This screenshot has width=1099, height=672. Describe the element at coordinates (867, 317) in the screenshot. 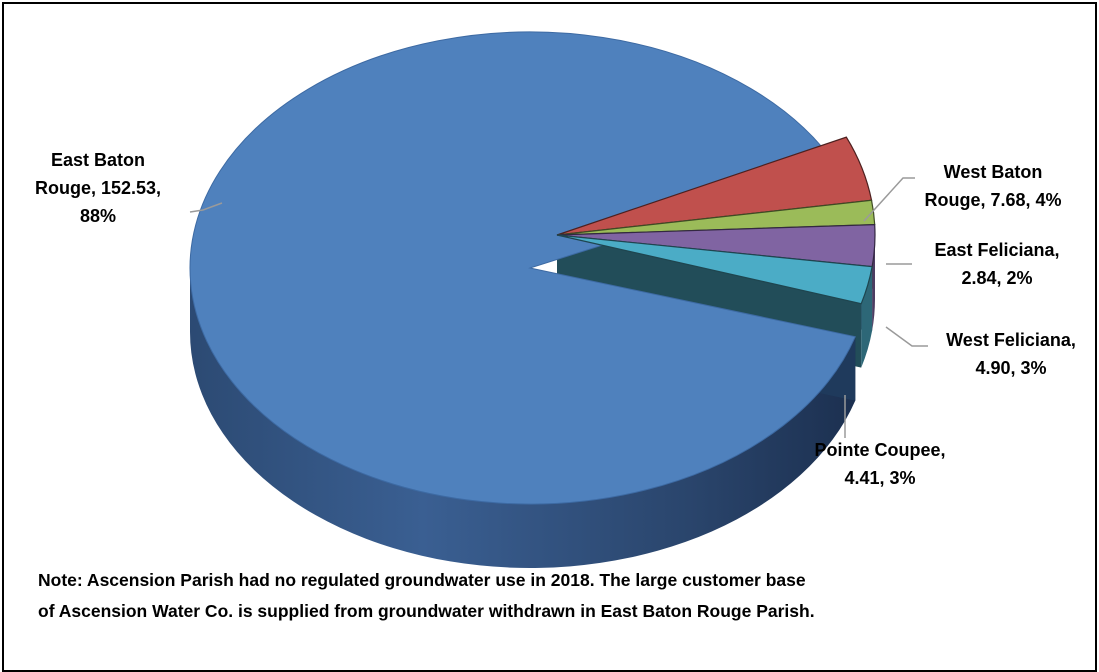

I see `slice-side-pointe-coupee` at that location.